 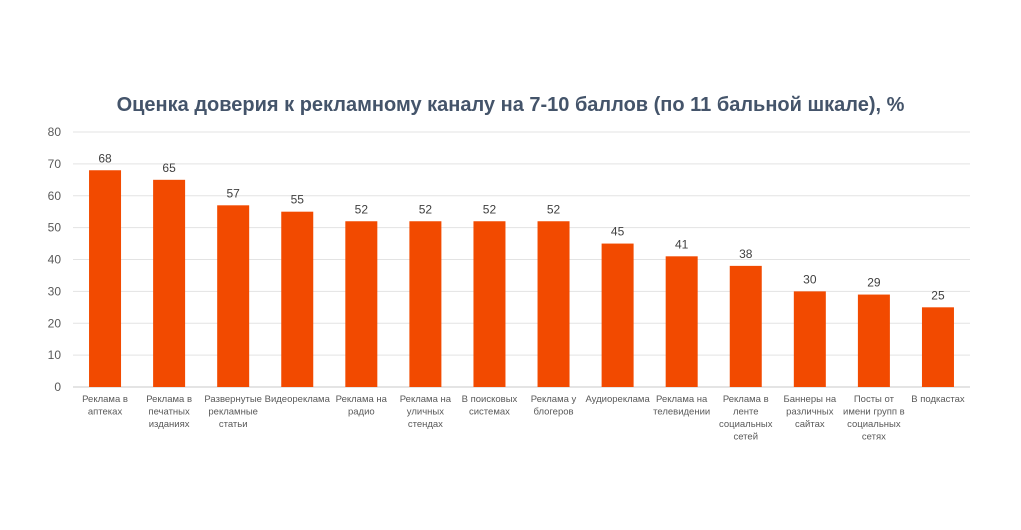 I want to click on y-tick-label: 30, so click(x=55, y=291).